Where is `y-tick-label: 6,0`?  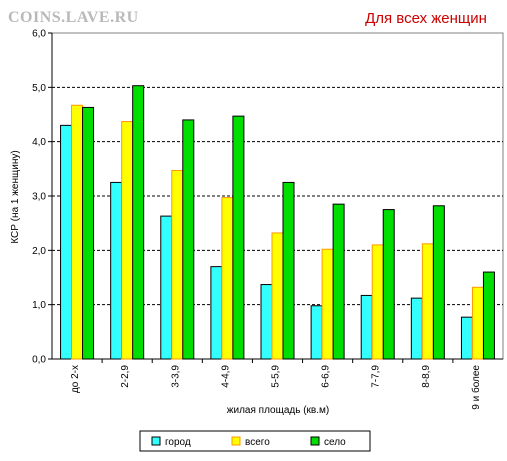
y-tick-label: 6,0 is located at coordinates (39, 34).